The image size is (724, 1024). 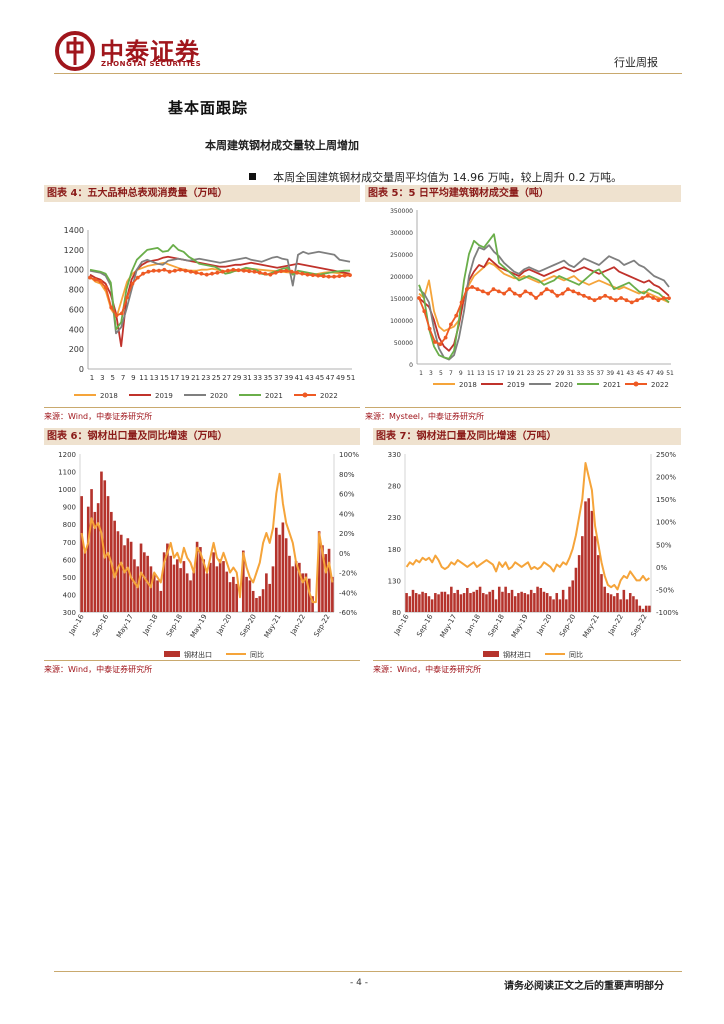 I want to click on x-tick-label: May-21, so click(x=591, y=626).